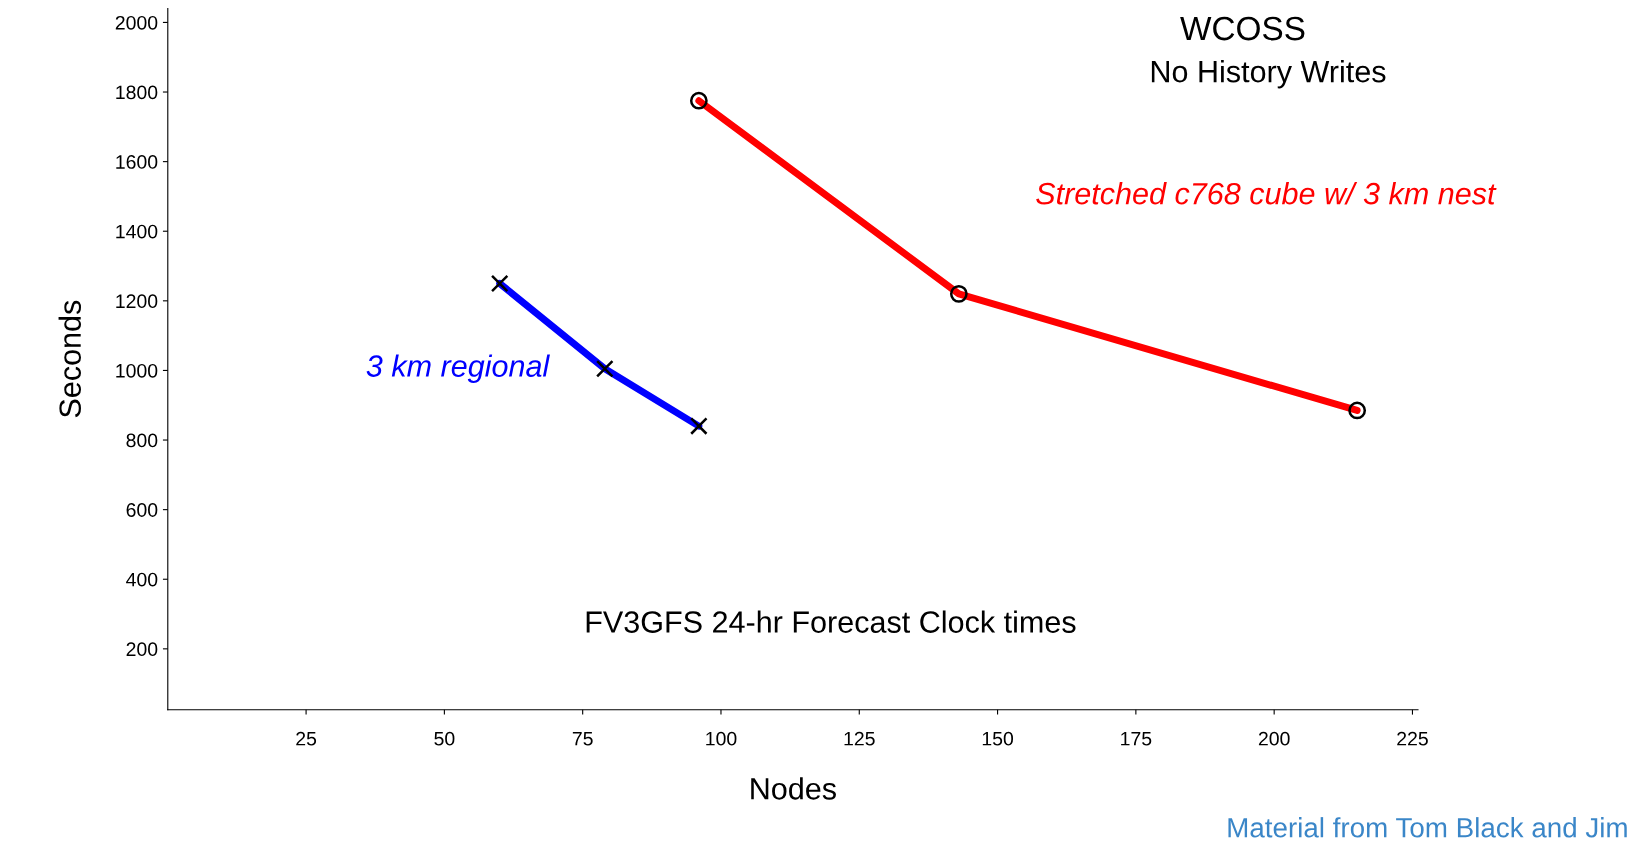  I want to click on x-tick-label: 125, so click(859, 738).